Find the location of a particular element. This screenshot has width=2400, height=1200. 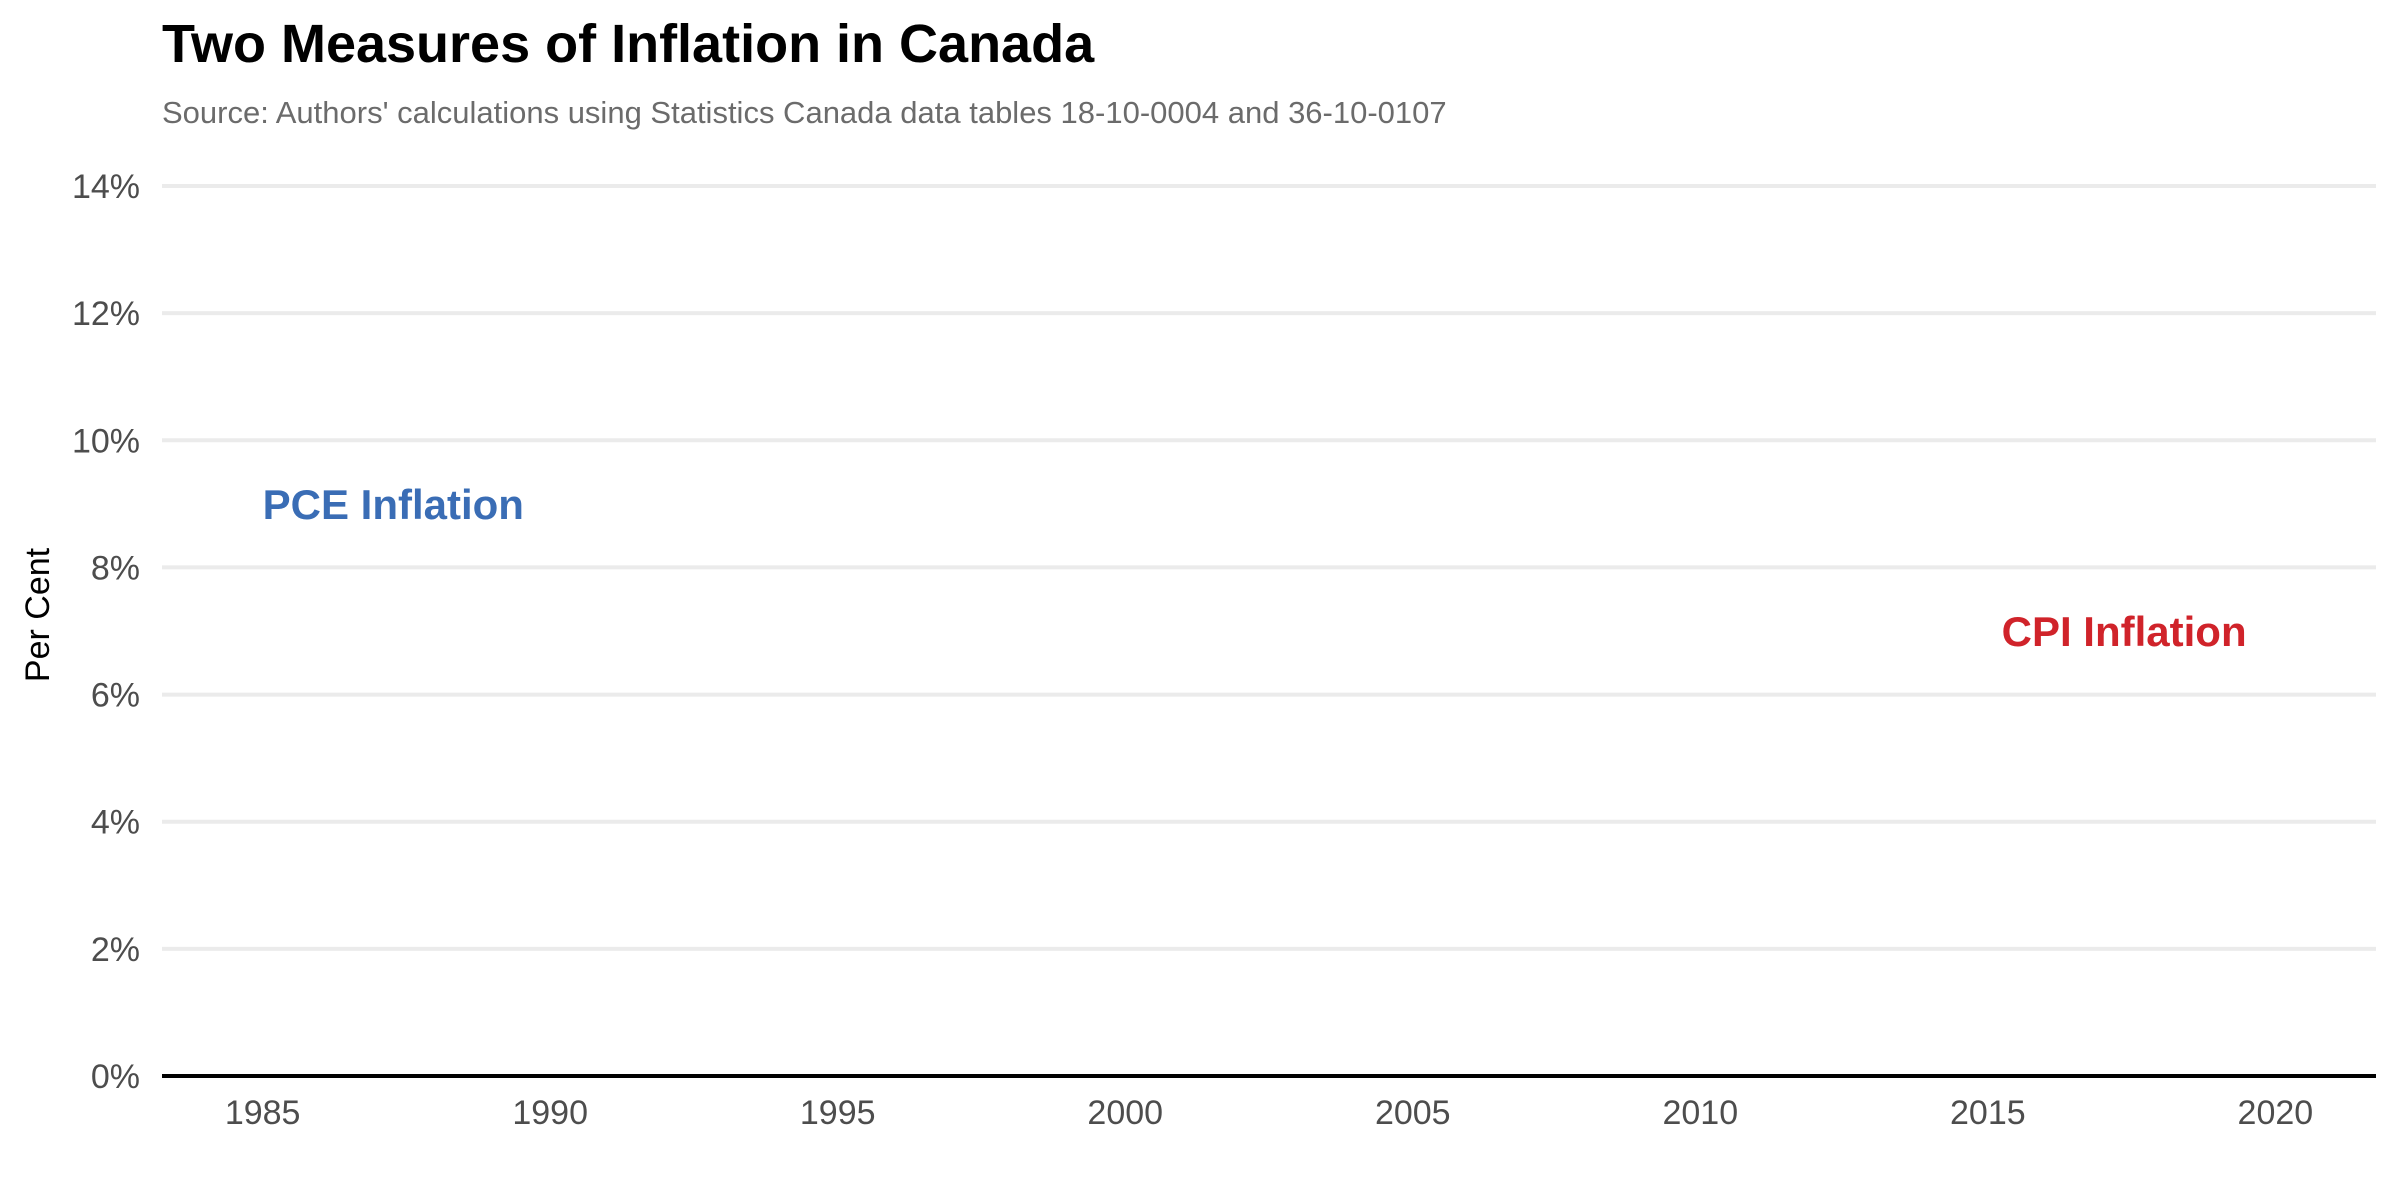

y-tick-label: 2% is located at coordinates (115, 950).